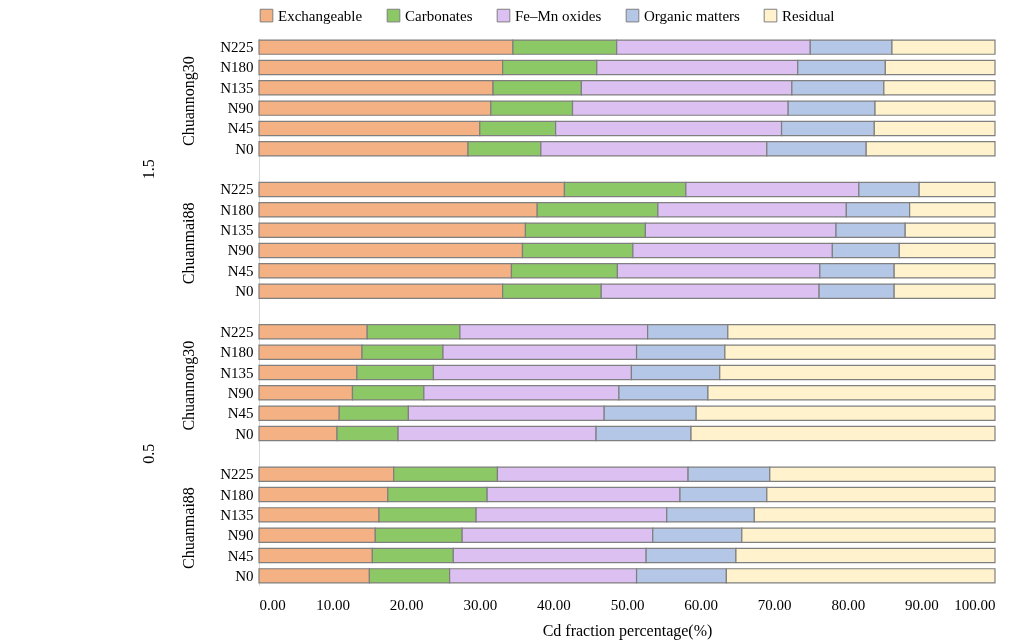 This screenshot has width=1021, height=643. Describe the element at coordinates (554, 604) in the screenshot. I see `x-tick-label: 40.00` at that location.